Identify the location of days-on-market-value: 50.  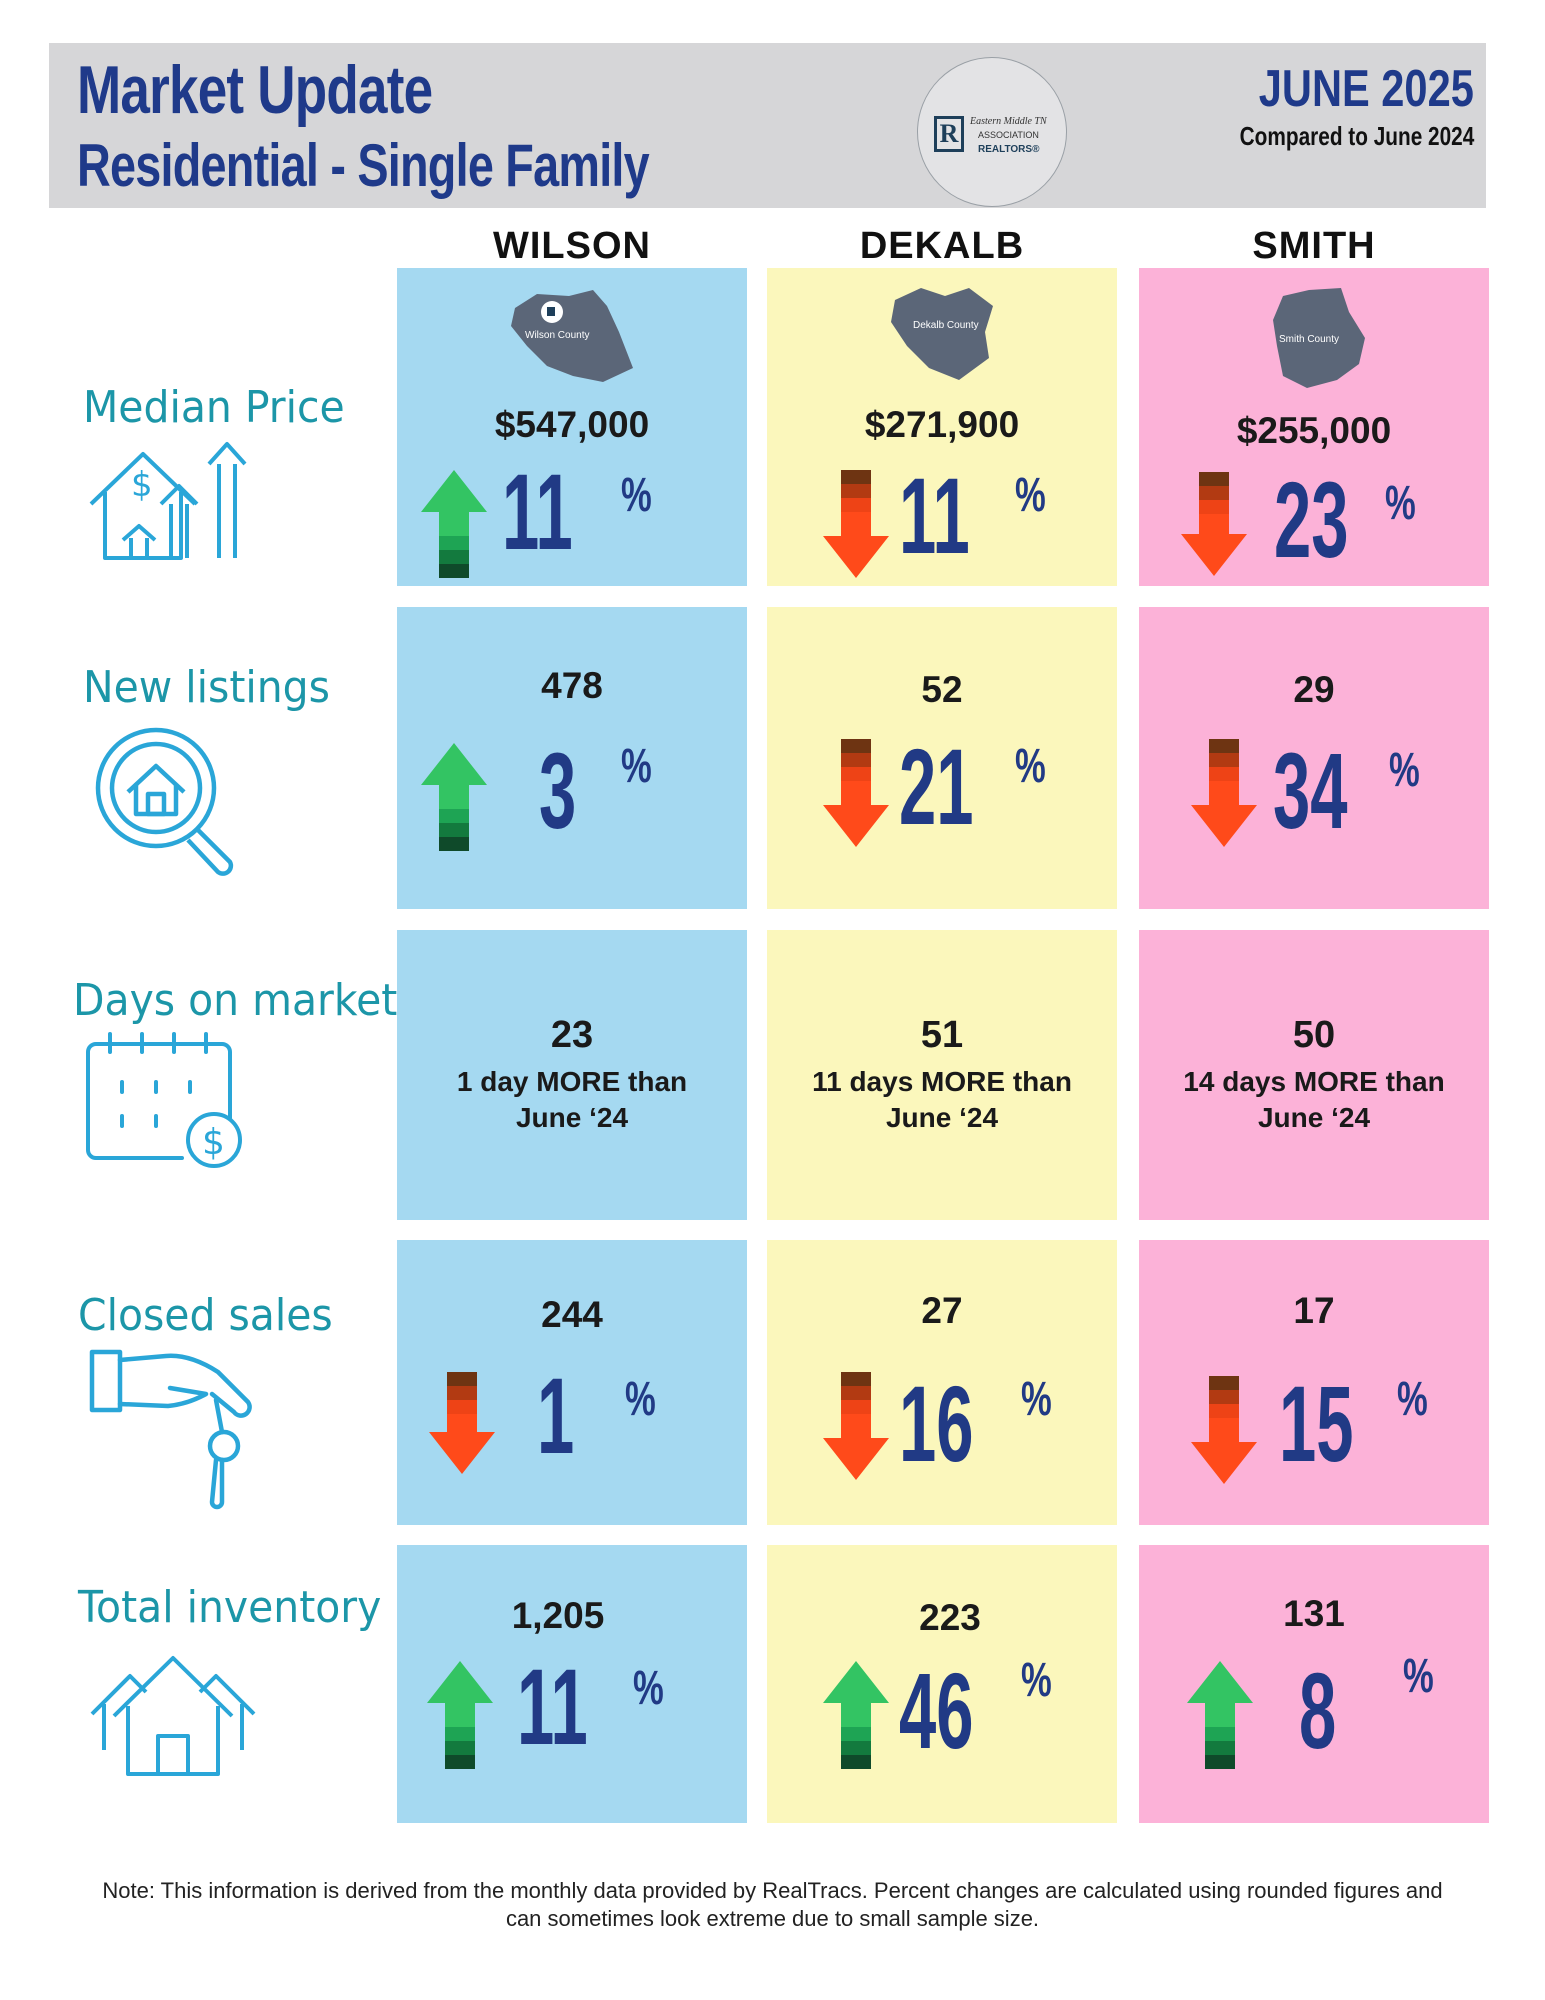
(1314, 1035).